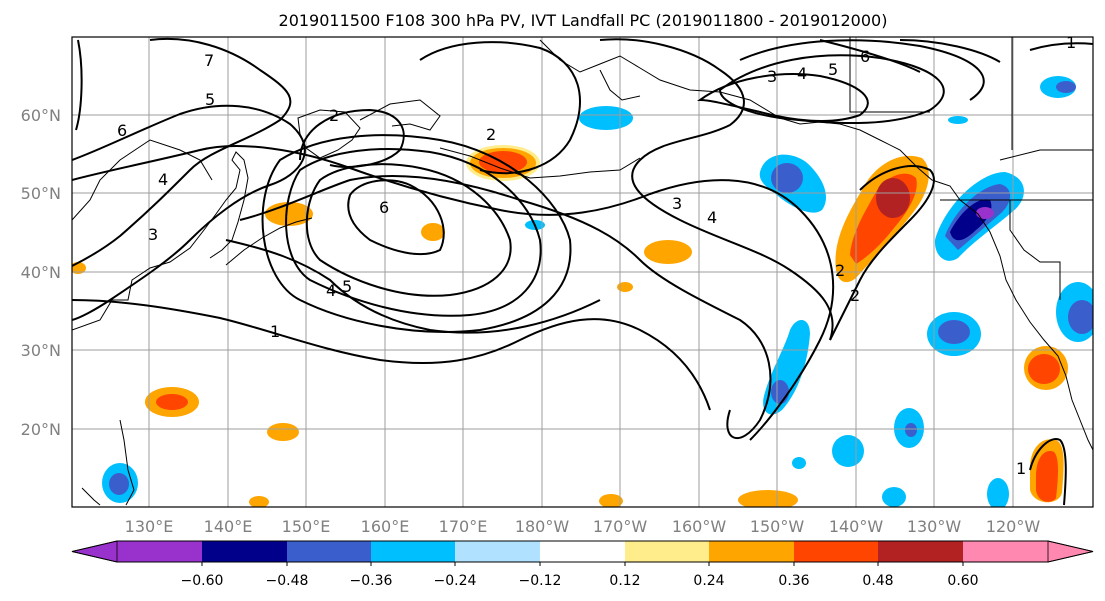  Describe the element at coordinates (41, 193) in the screenshot. I see `lat-label: 50°N` at that location.